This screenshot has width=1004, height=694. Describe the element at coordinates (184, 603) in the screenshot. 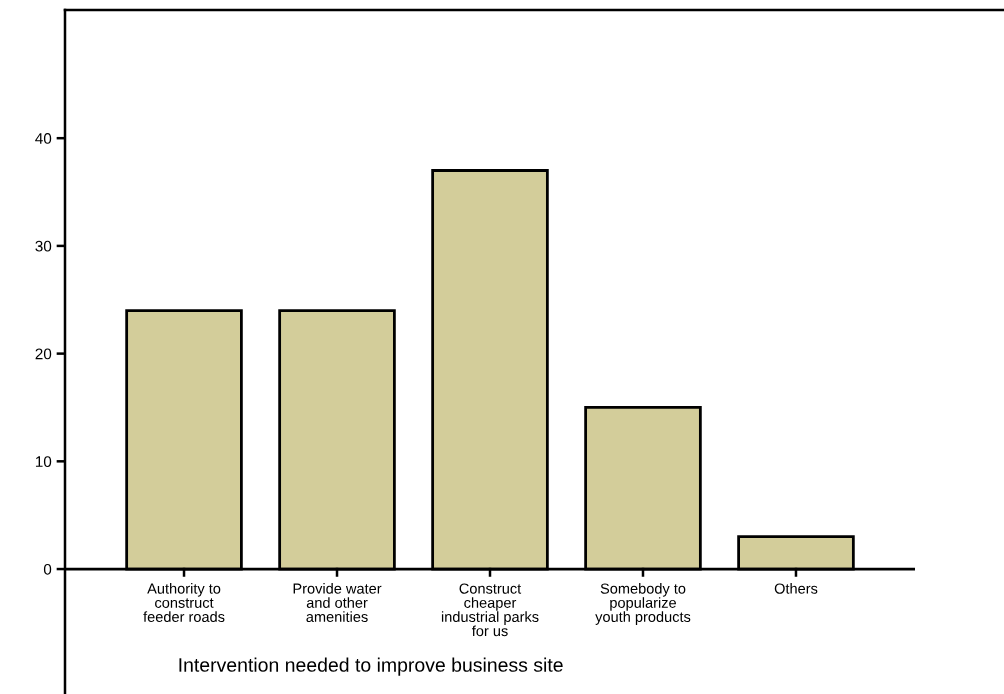

I see `x-tick-label: Authority to construct feeder roads` at that location.